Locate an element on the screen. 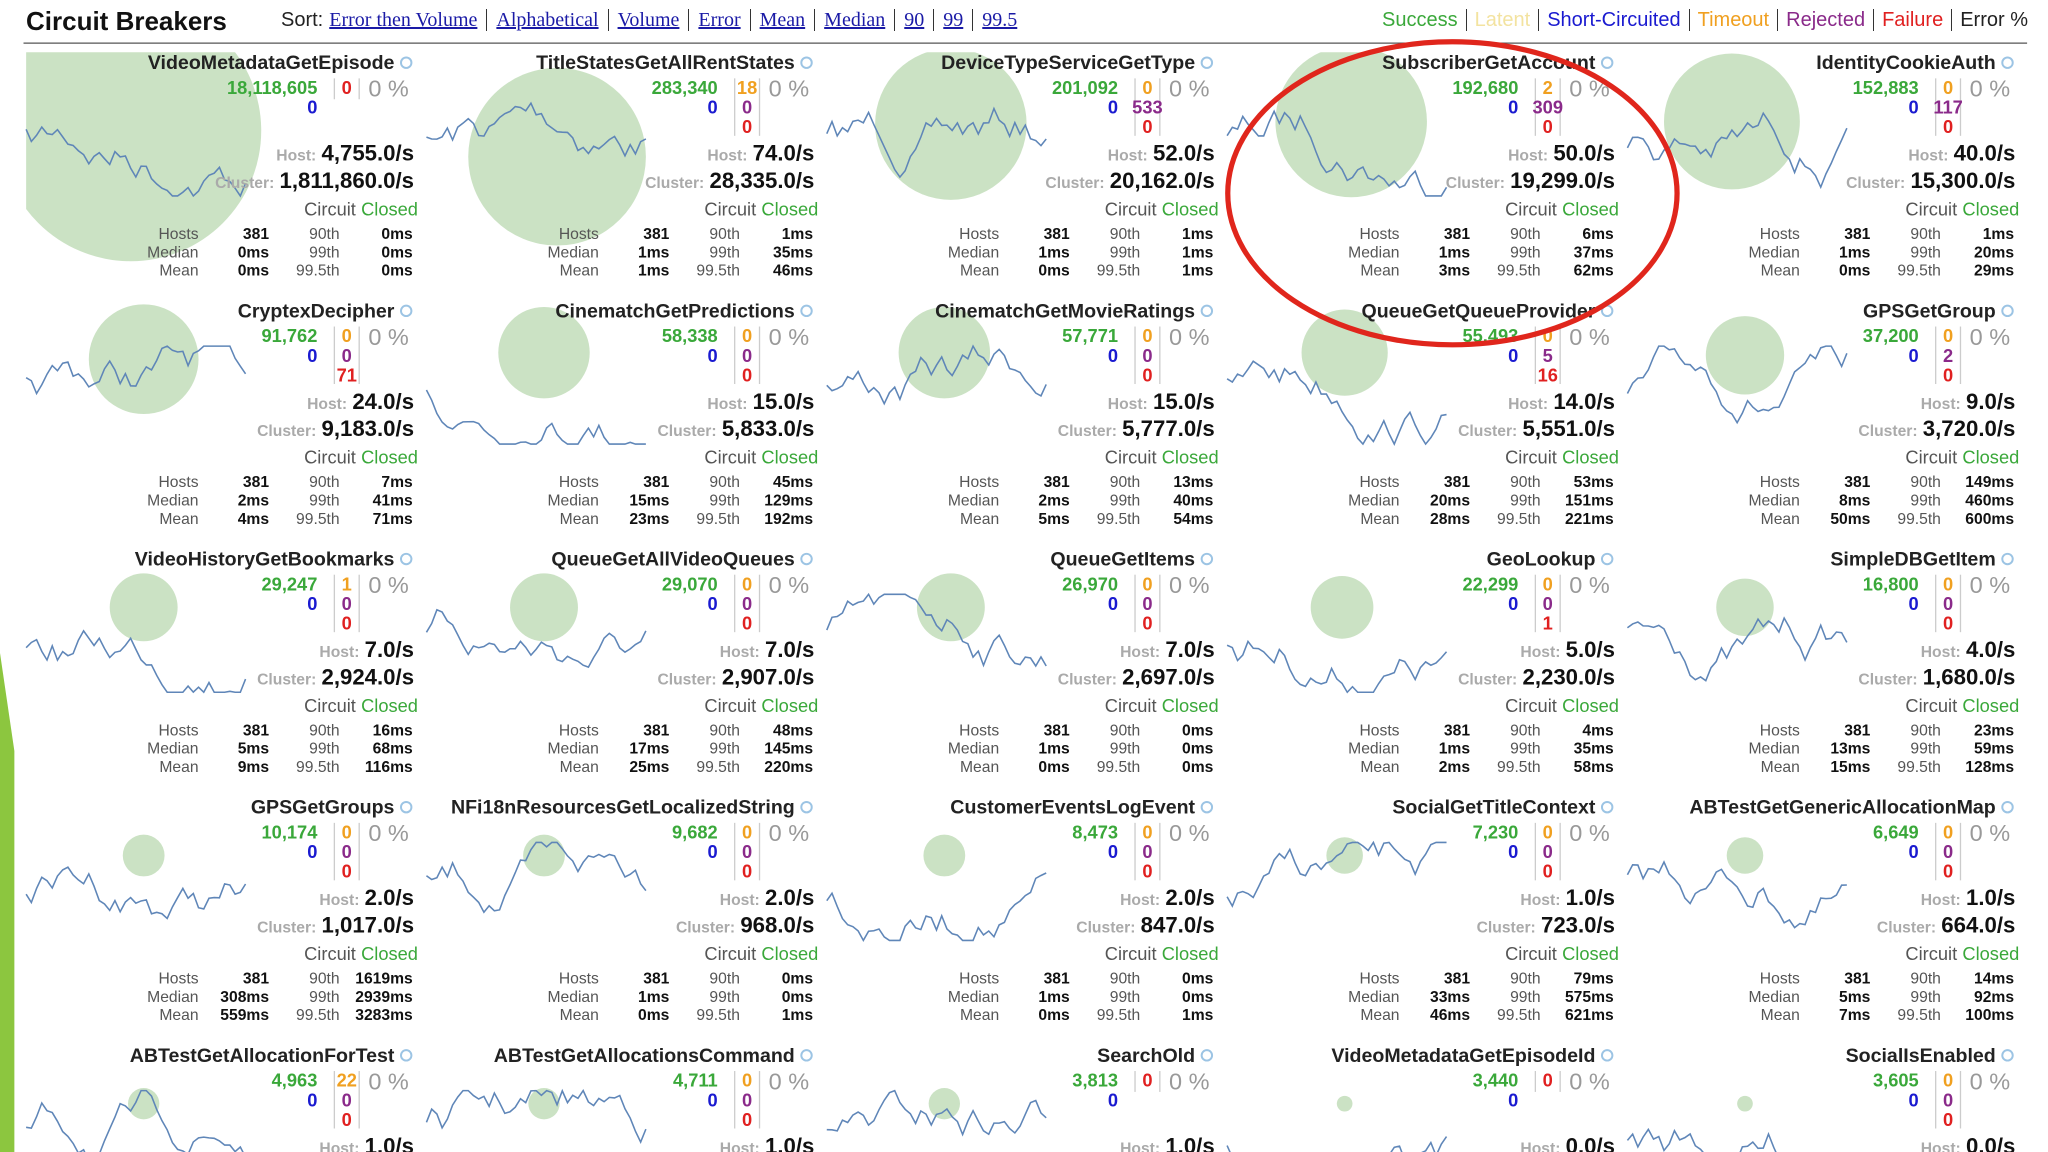 Image resolution: width=2048 pixels, height=1152 pixels. sort-option: Median is located at coordinates (854, 20).